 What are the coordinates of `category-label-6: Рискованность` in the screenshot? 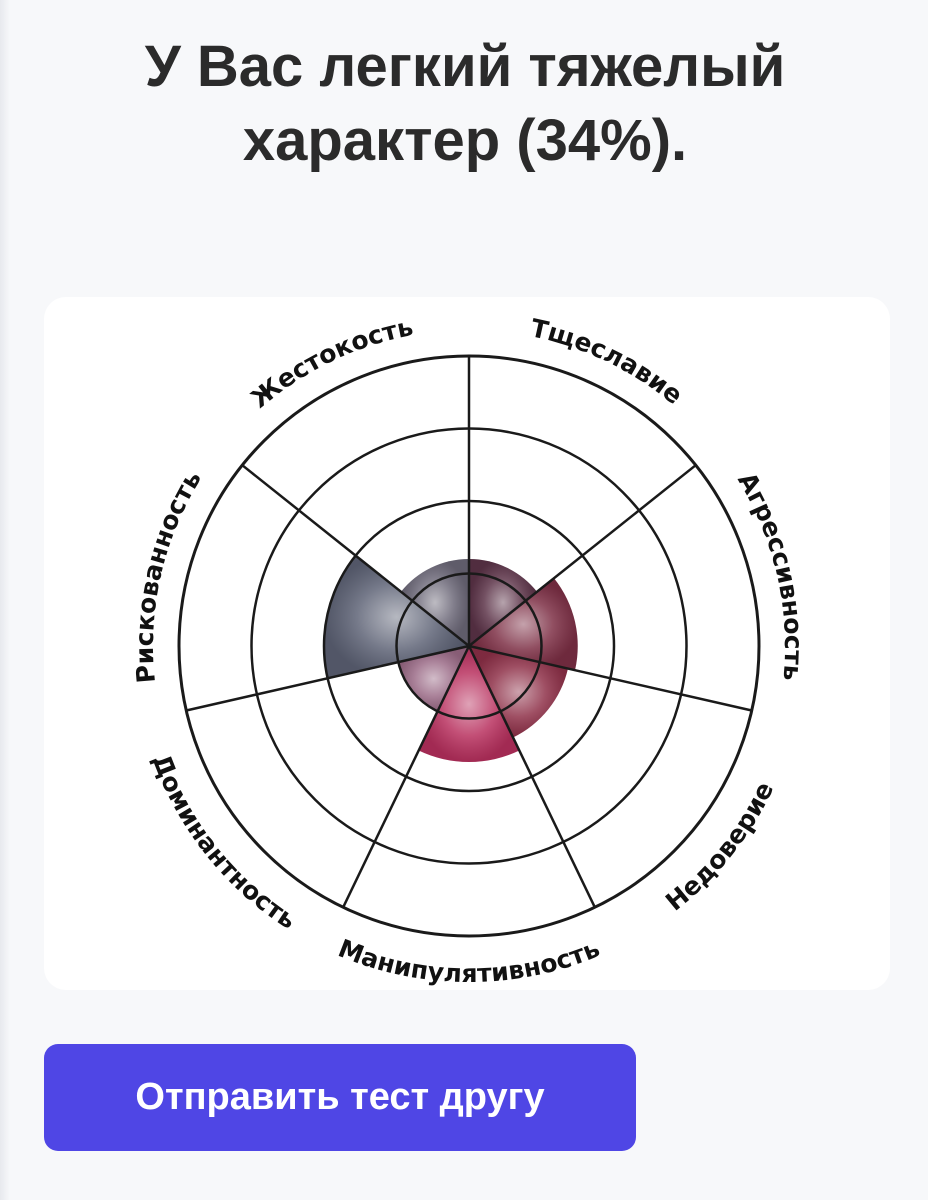 It's located at (168, 574).